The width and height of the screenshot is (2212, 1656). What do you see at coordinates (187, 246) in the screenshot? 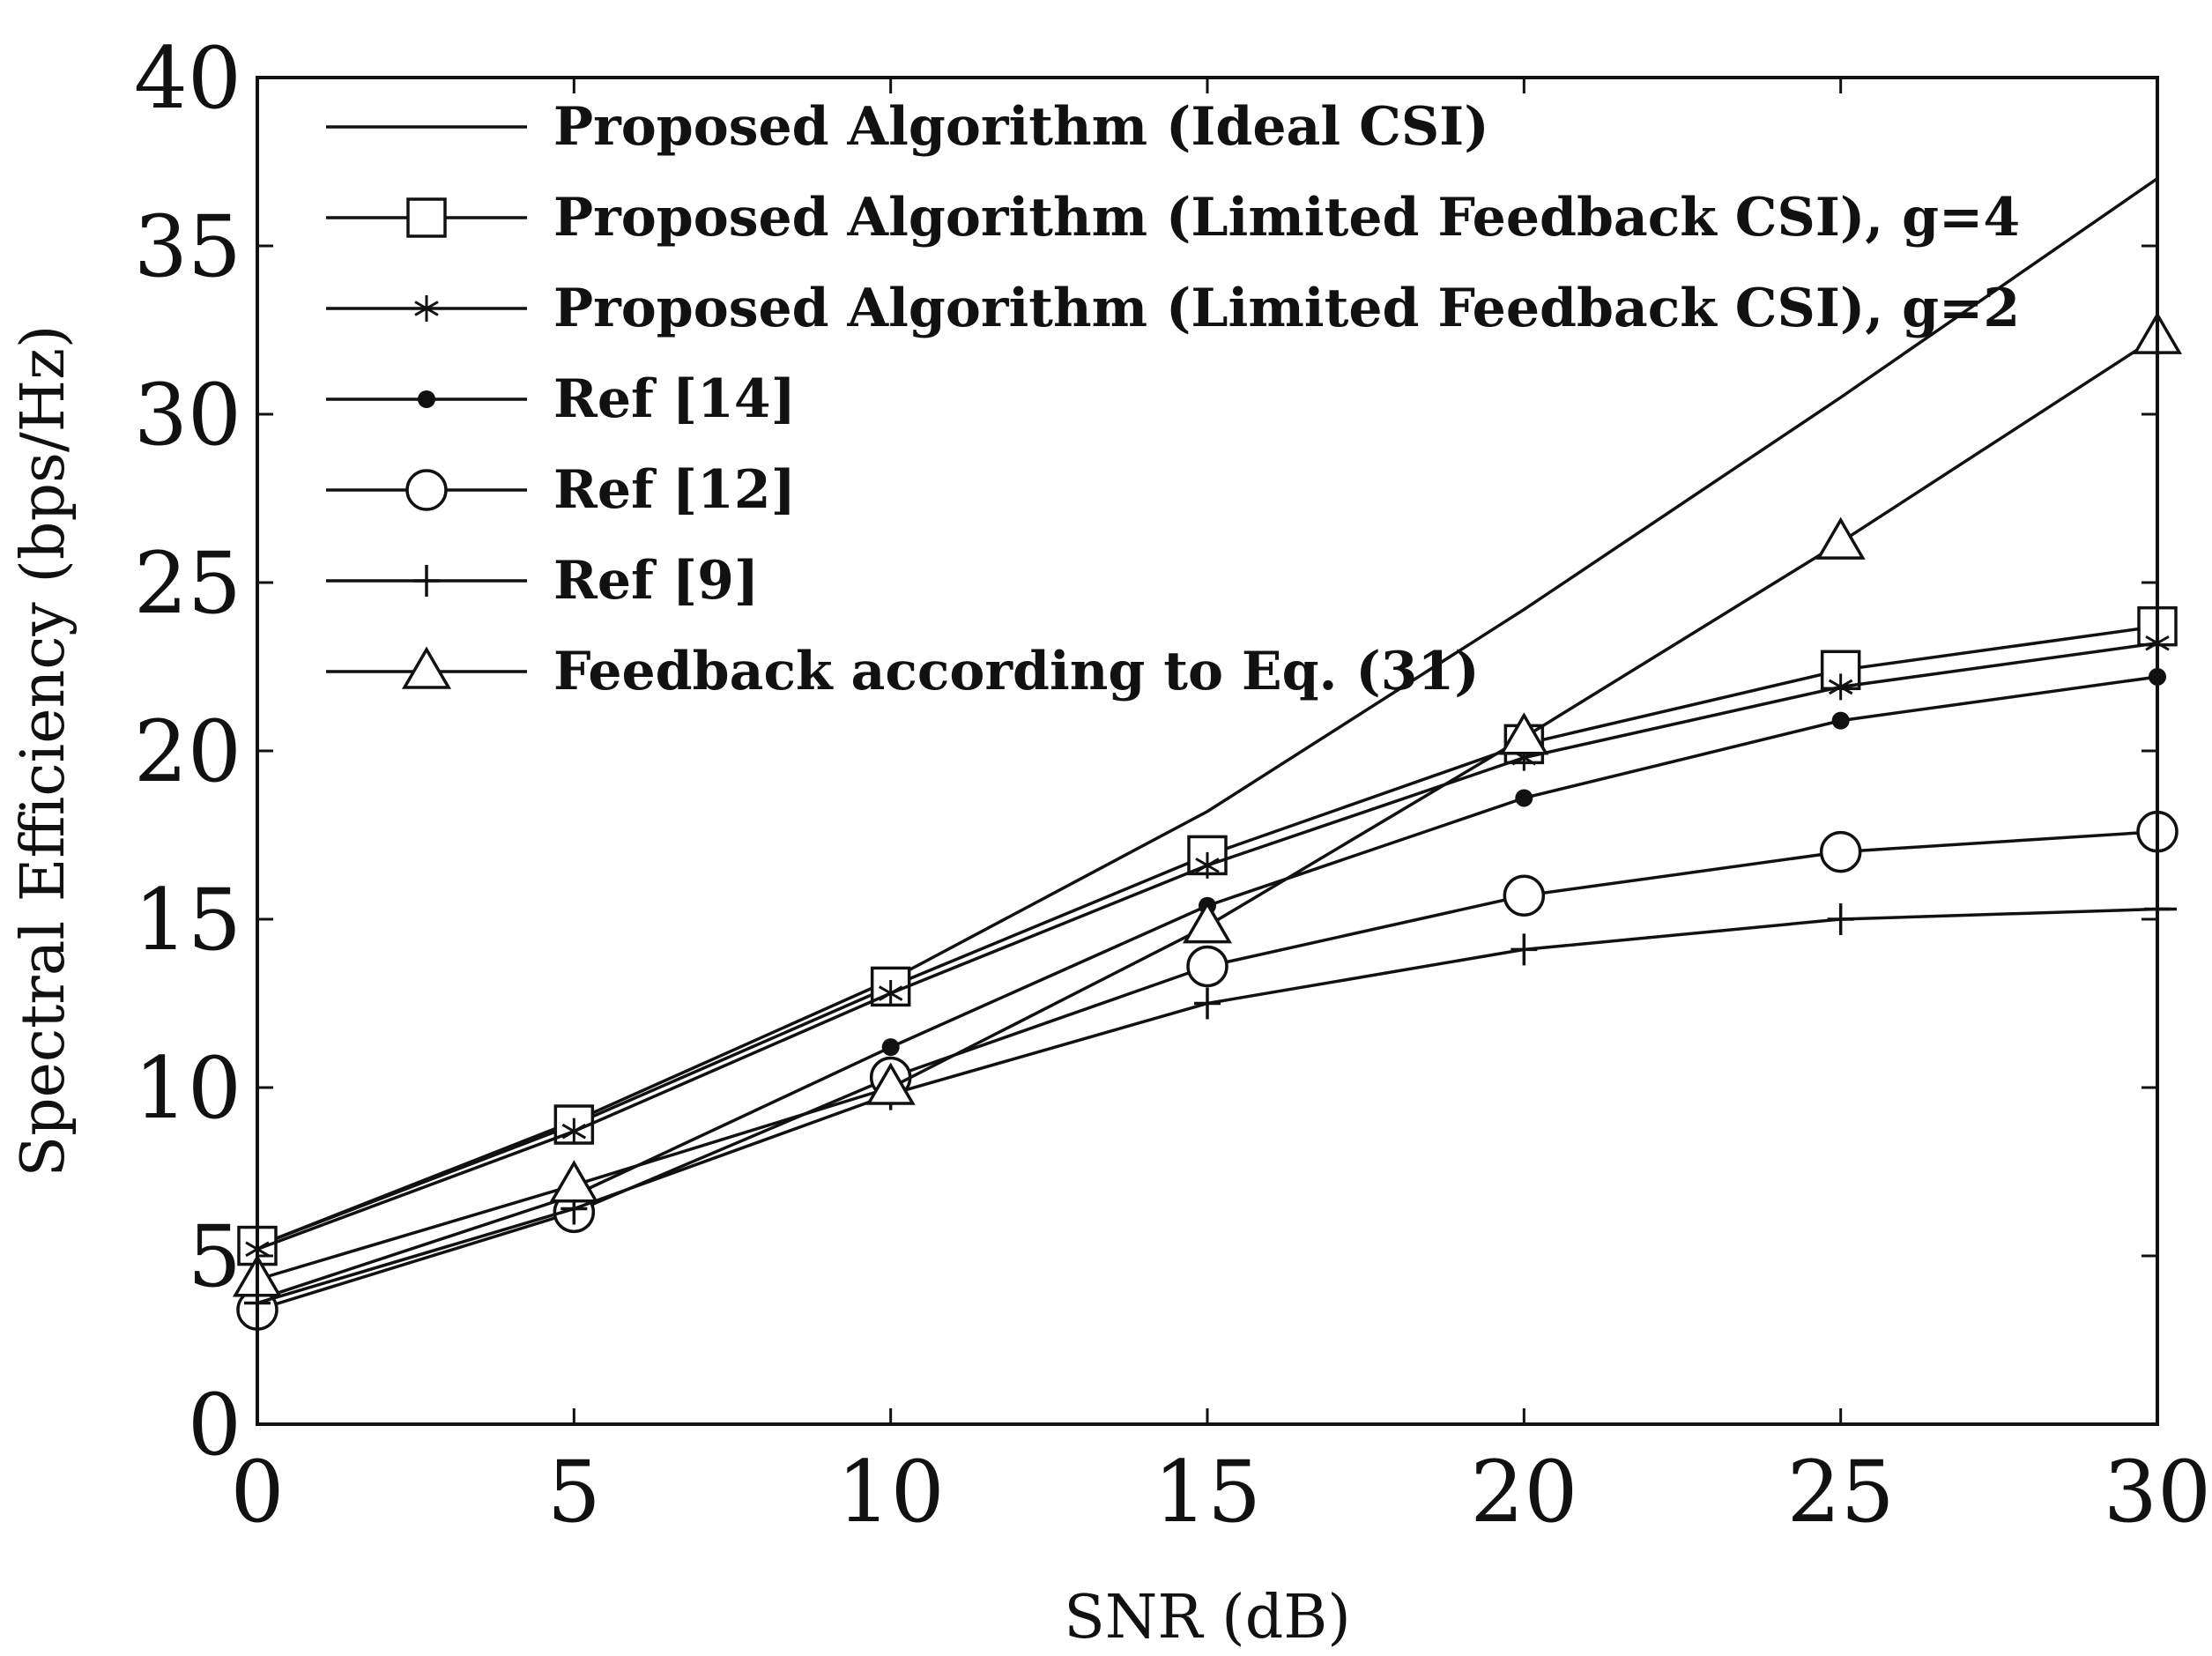
I see `y-tick-label: 35` at bounding box center [187, 246].